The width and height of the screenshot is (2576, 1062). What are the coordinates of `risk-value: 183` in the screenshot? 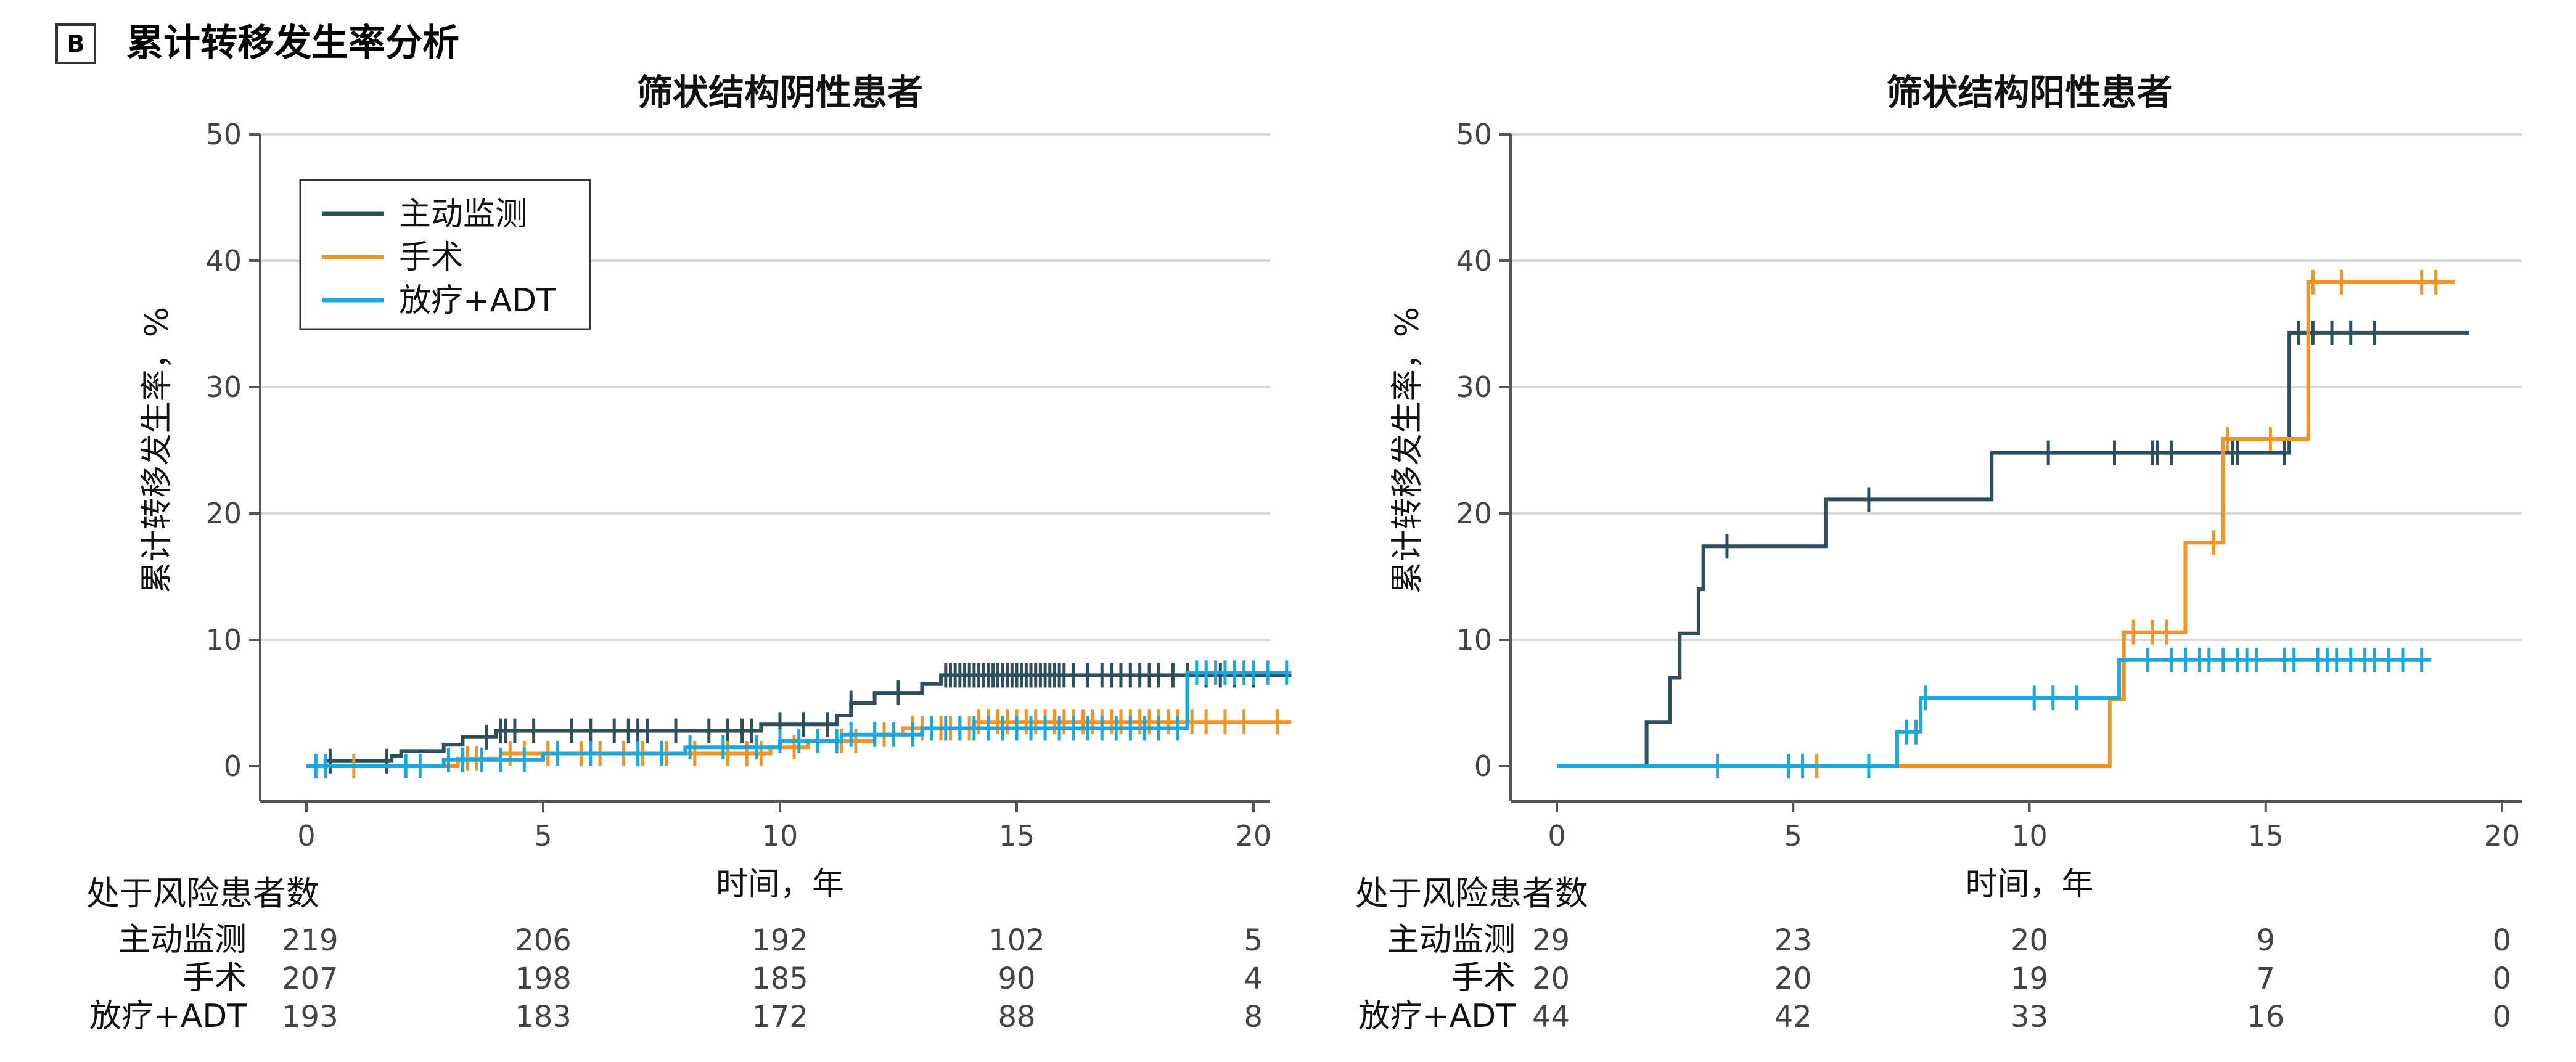 It's located at (543, 1017).